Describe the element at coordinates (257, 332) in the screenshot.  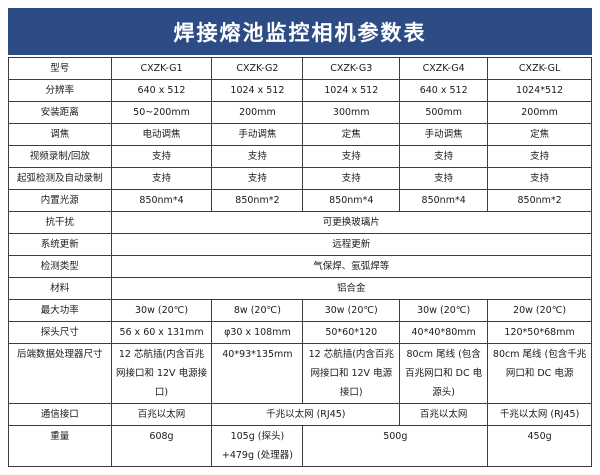
I see `param-value: φ30 x 108mm` at that location.